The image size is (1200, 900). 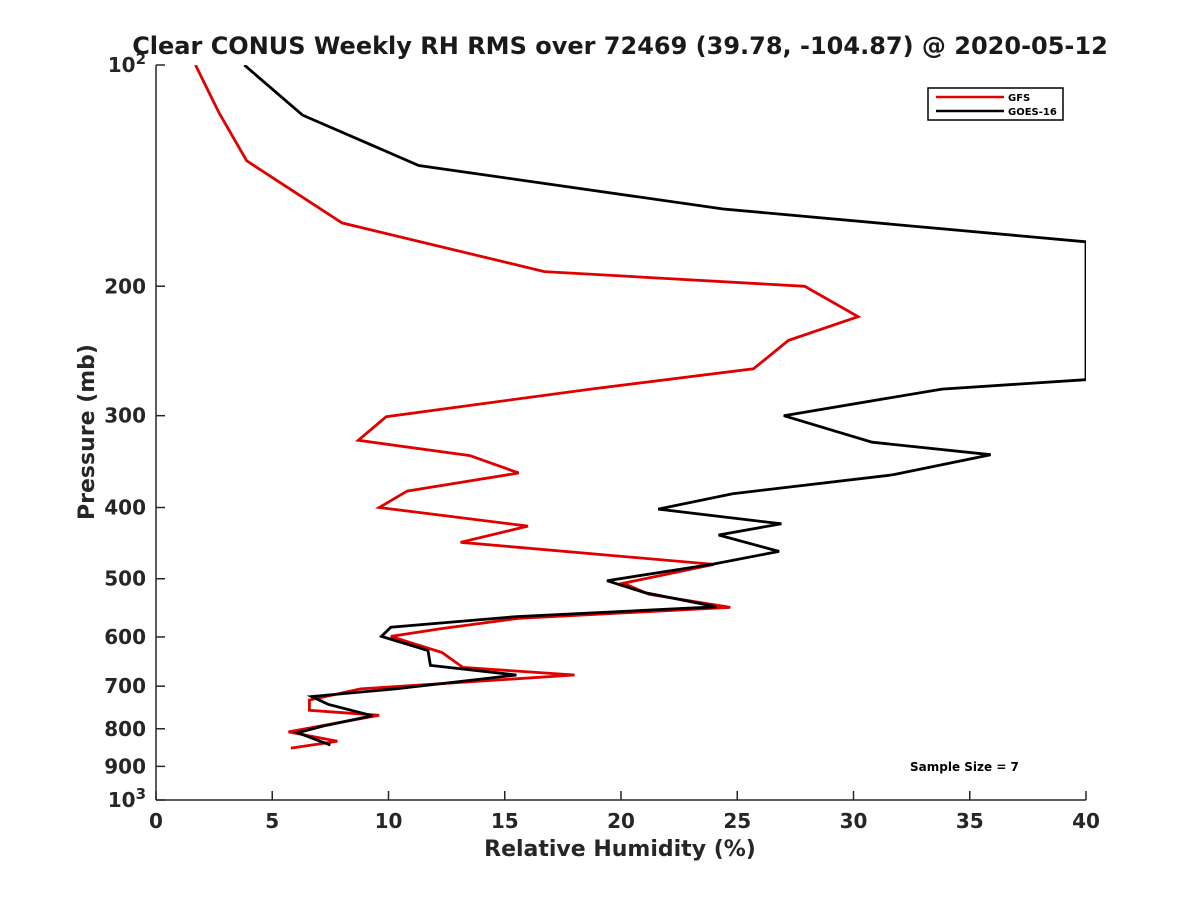 What do you see at coordinates (620, 849) in the screenshot?
I see `x-axis-label: Relative Humidity (%)` at bounding box center [620, 849].